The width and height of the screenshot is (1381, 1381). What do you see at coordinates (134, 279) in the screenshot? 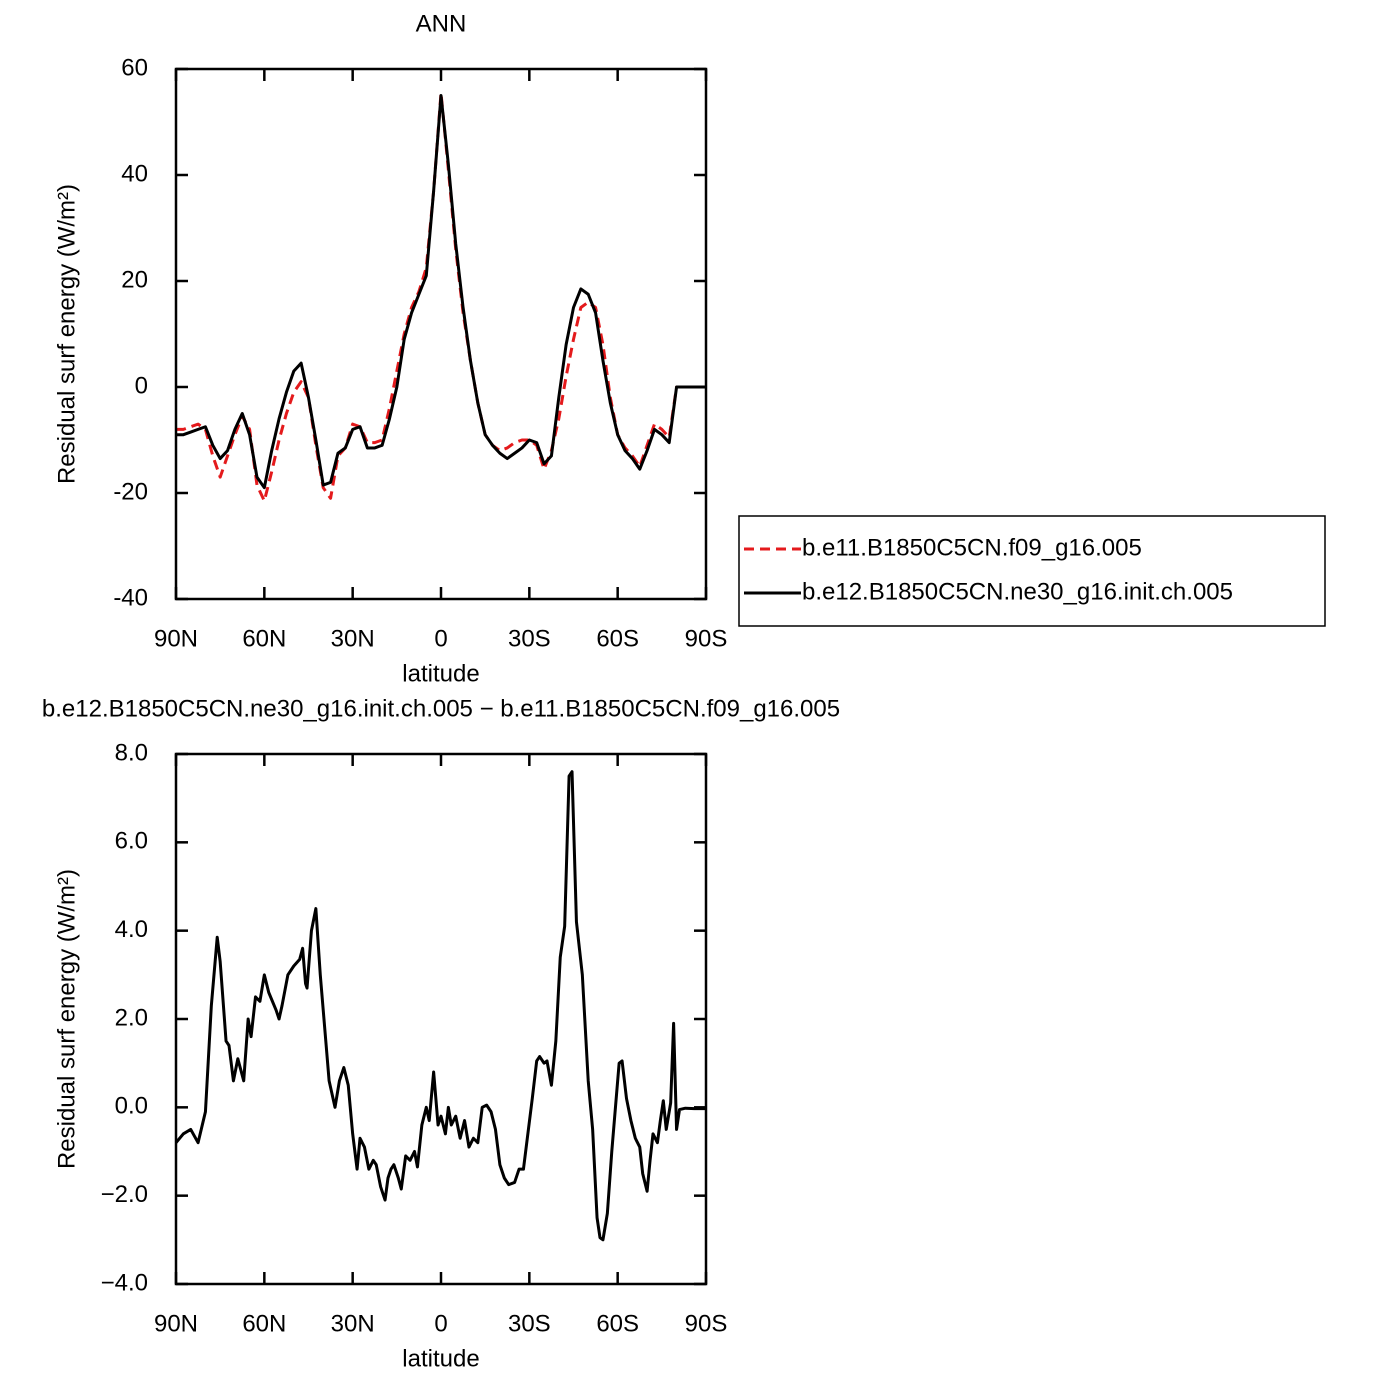
I see `y-tick-label: 20` at bounding box center [134, 279].